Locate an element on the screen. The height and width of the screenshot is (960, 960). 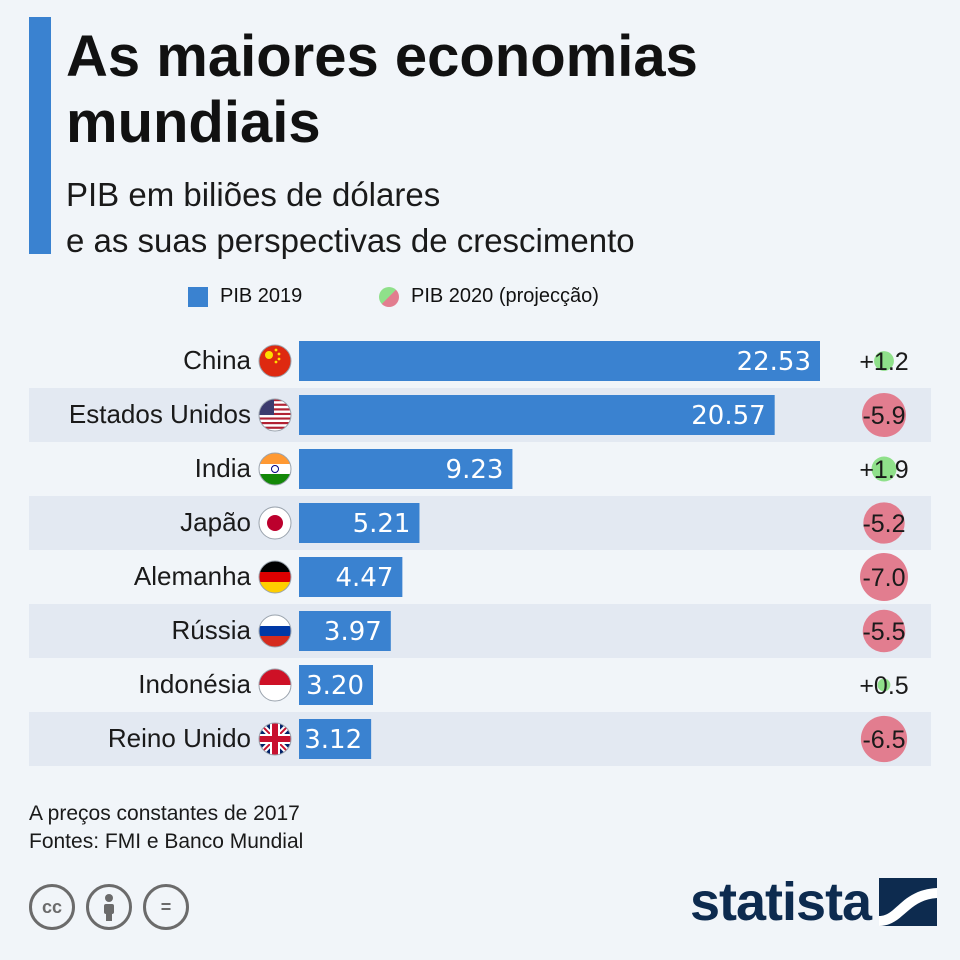
title-accent-bar is located at coordinates (40, 135).